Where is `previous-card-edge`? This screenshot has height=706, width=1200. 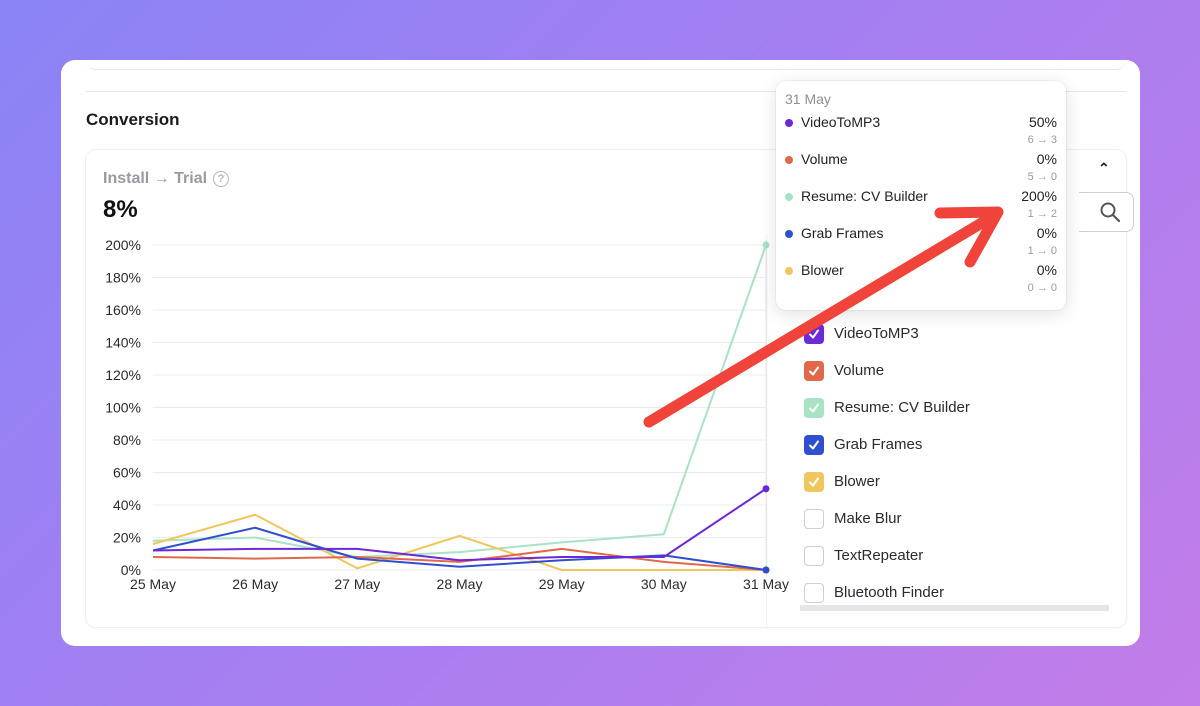 previous-card-edge is located at coordinates (606, 65).